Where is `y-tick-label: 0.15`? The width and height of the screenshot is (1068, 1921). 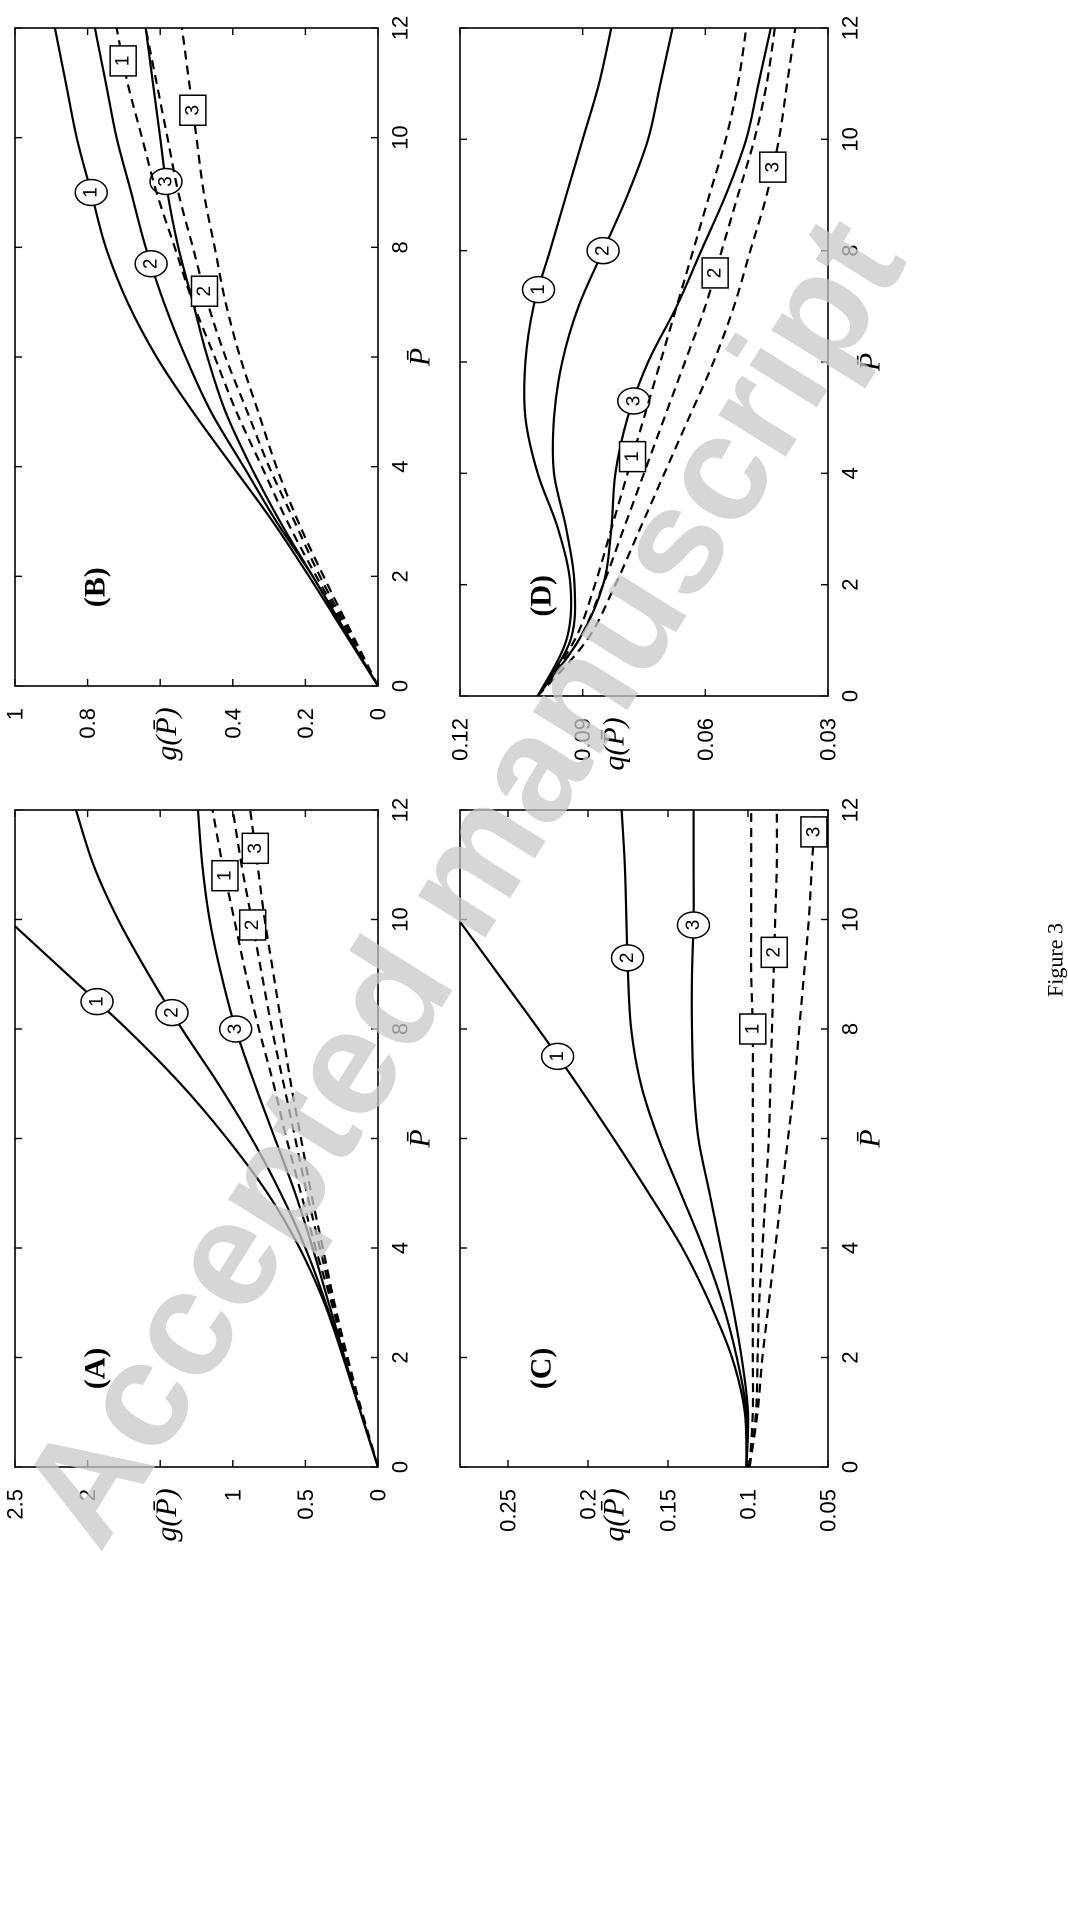
y-tick-label: 0.15 is located at coordinates (668, 1510).